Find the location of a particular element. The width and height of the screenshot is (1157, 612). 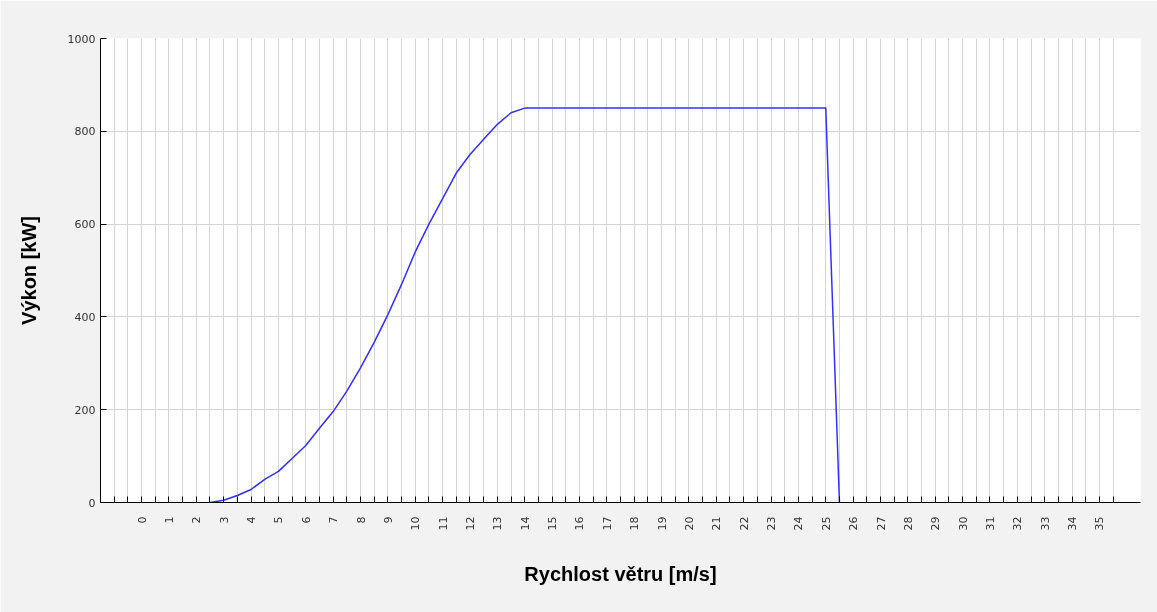

x-tick-label: 18 is located at coordinates (635, 523).